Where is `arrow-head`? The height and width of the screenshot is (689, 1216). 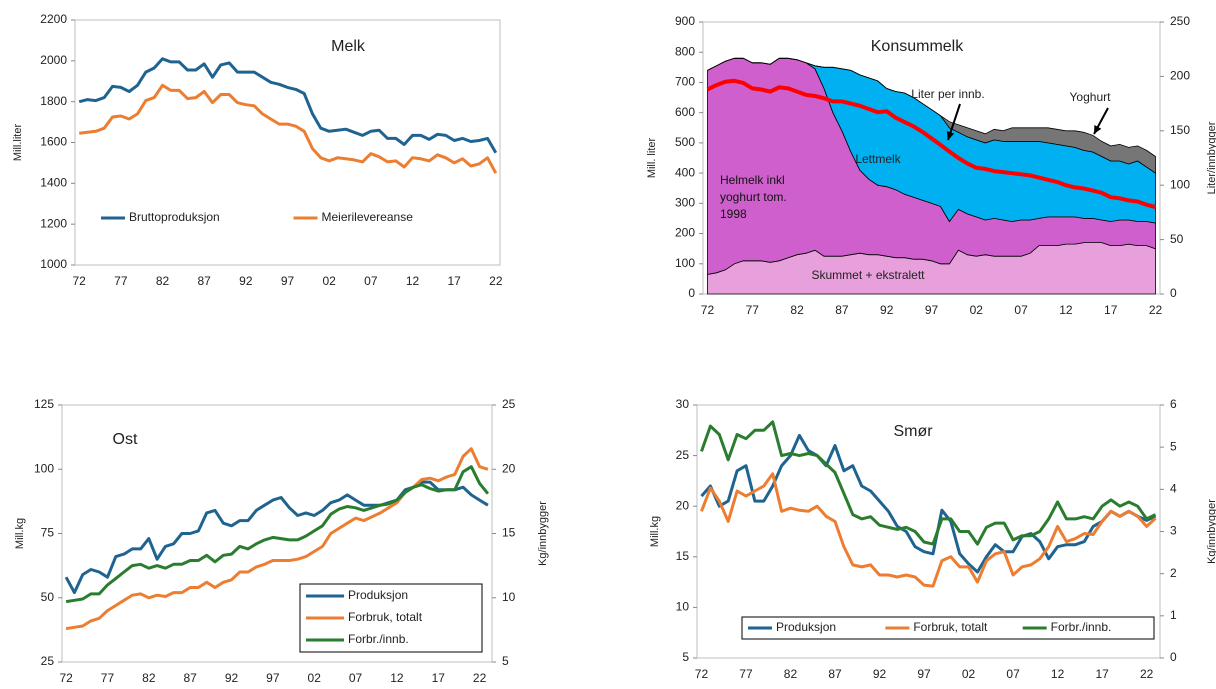 arrow-head is located at coordinates (950, 135).